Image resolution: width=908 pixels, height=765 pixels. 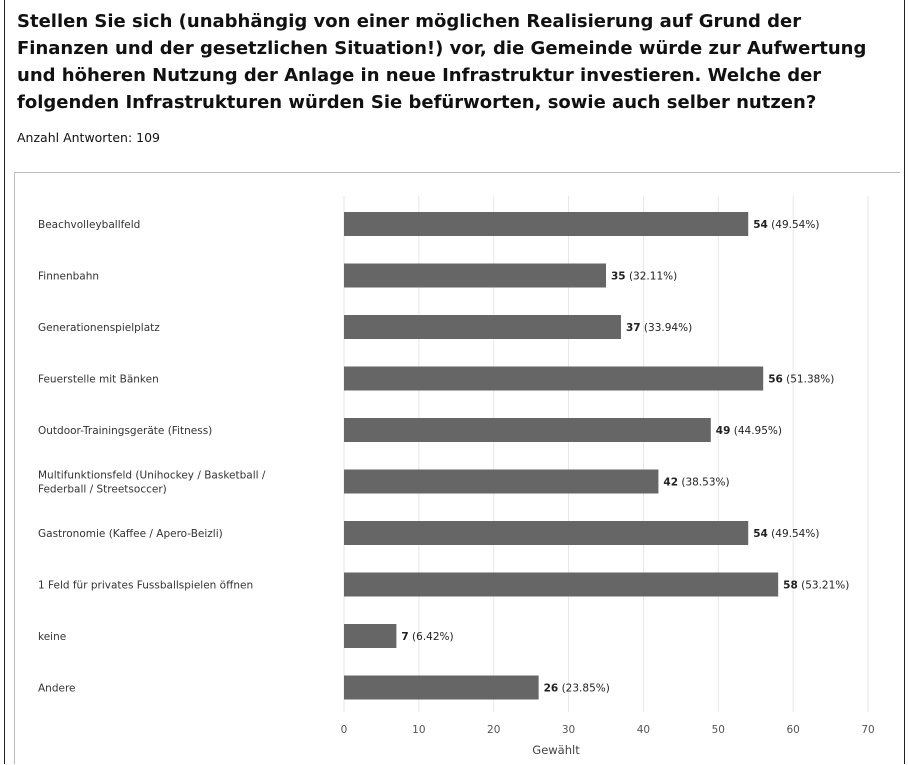 What do you see at coordinates (801, 380) in the screenshot?
I see `data-label: 56 (51.38%)` at bounding box center [801, 380].